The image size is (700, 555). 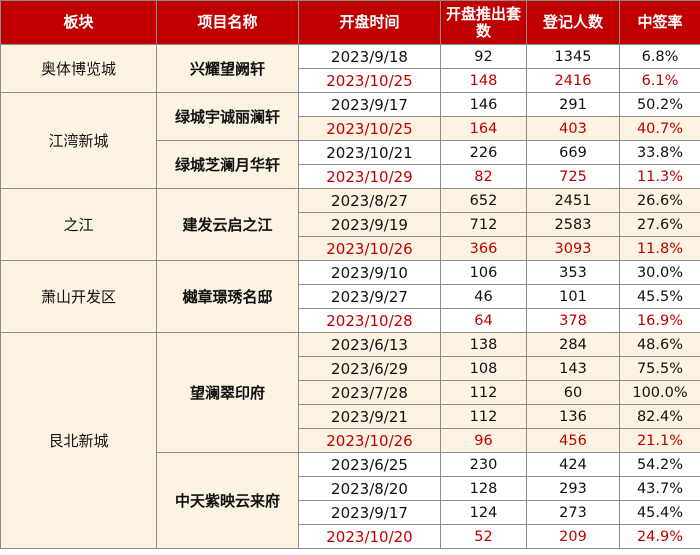 What do you see at coordinates (227, 296) in the screenshot?
I see `project-cell: 樾章璟琇名邸` at bounding box center [227, 296].